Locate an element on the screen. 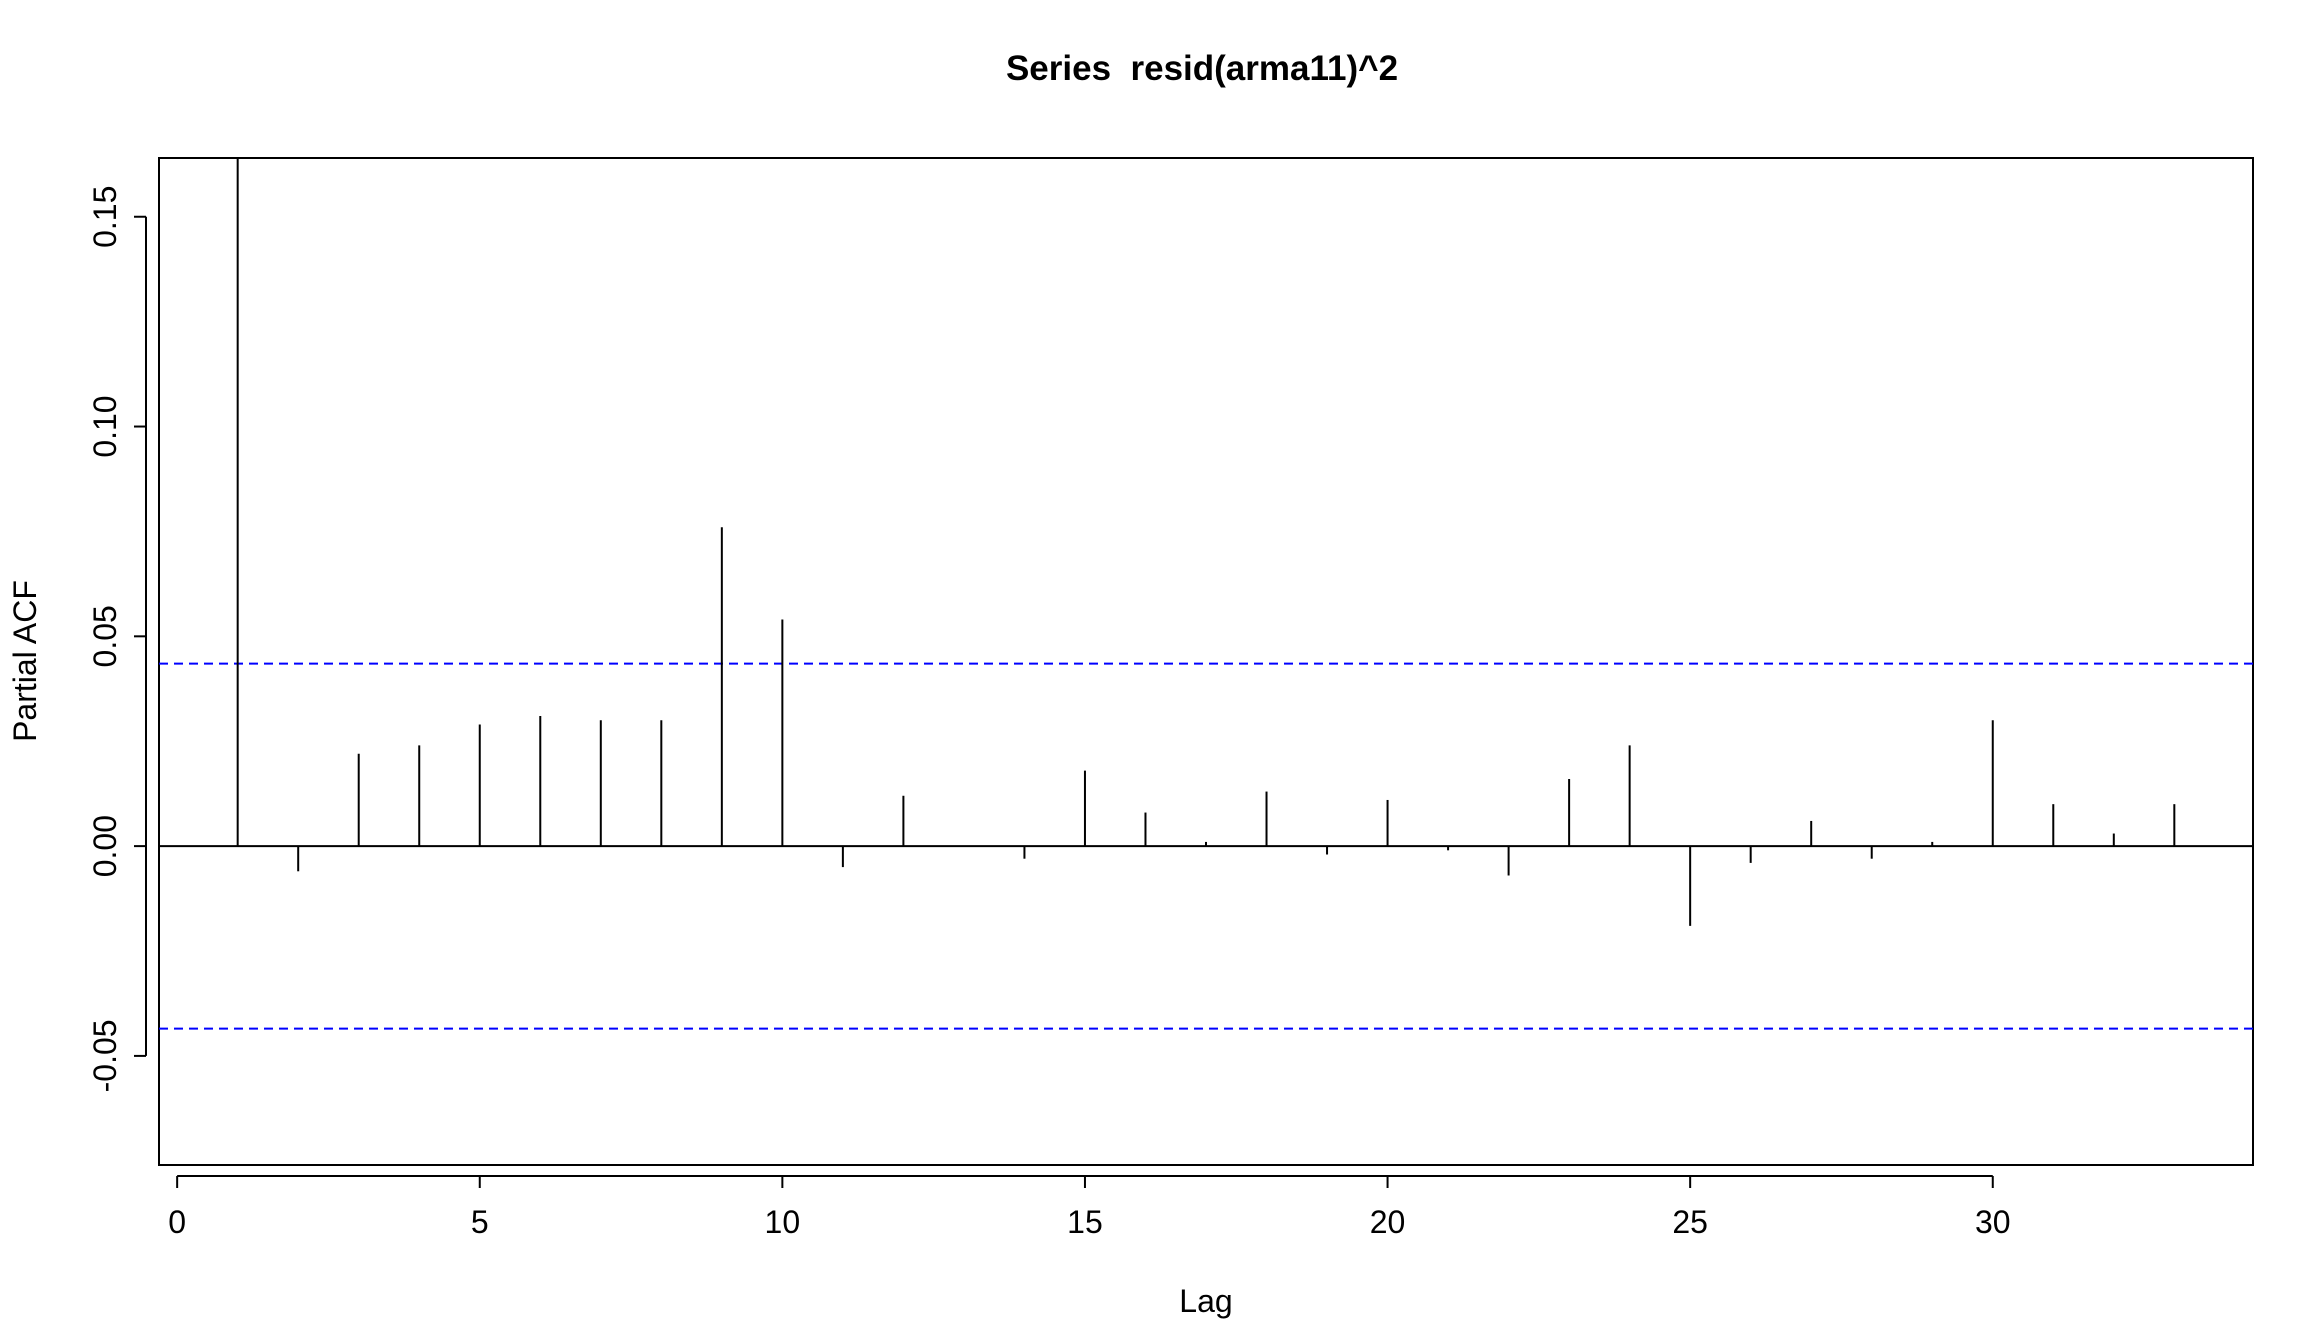 The width and height of the screenshot is (2304, 1344). y-tick-label: 0.00 is located at coordinates (105, 846).